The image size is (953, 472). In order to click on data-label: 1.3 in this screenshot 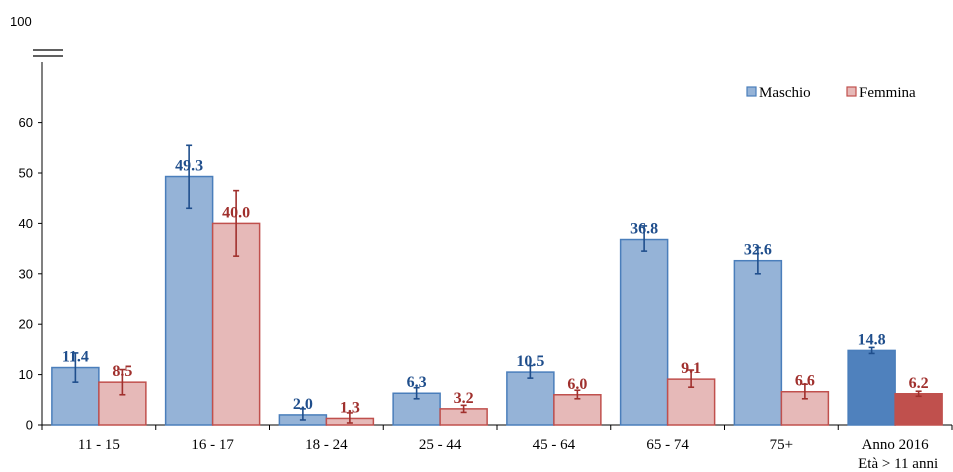, I will do `click(350, 407)`.